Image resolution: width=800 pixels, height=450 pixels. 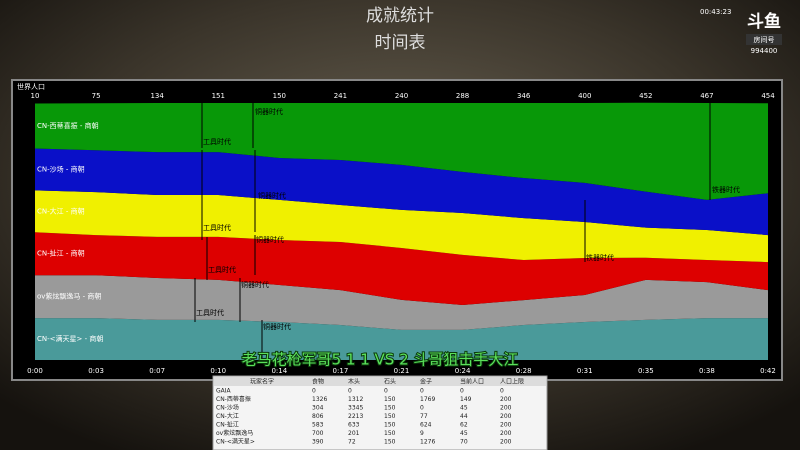 I want to click on table-cell: 62, so click(x=464, y=425).